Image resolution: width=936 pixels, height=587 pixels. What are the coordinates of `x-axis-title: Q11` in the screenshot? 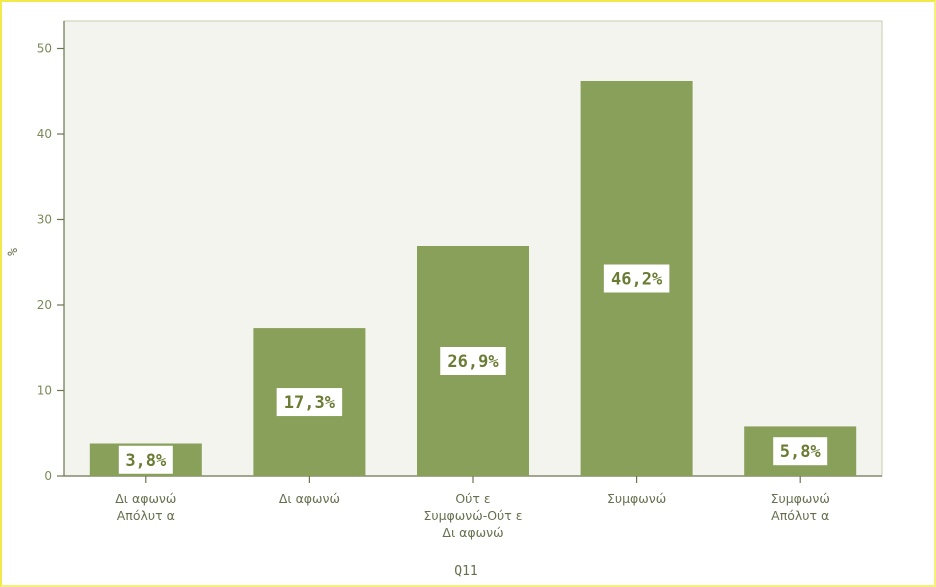 It's located at (465, 571).